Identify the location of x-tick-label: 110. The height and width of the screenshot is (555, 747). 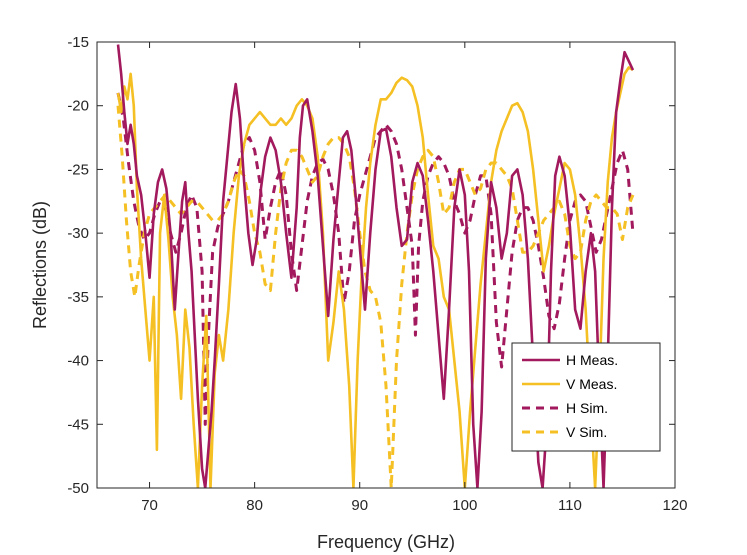
(570, 505).